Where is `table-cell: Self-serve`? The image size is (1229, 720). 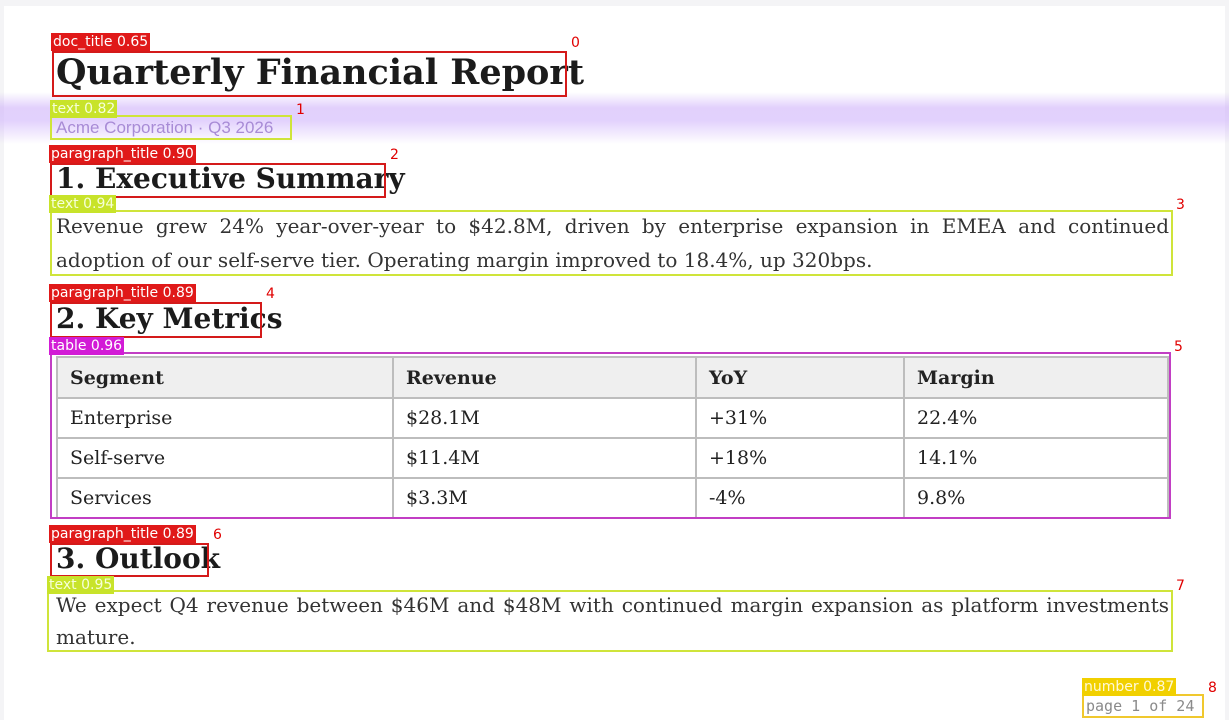 table-cell: Self-serve is located at coordinates (225, 458).